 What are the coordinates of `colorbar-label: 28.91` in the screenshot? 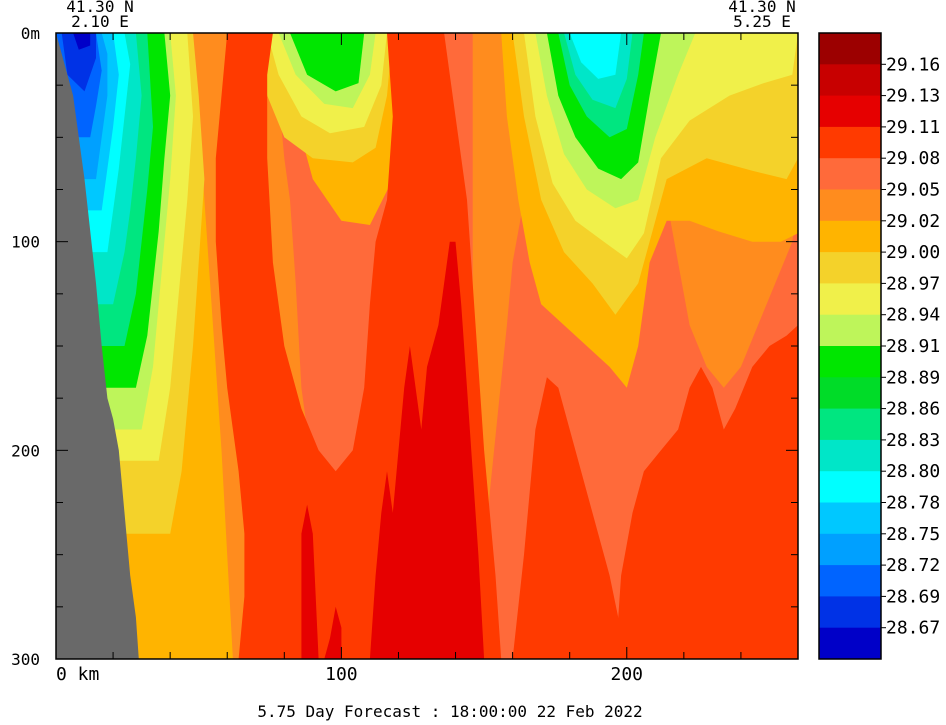 It's located at (913, 346).